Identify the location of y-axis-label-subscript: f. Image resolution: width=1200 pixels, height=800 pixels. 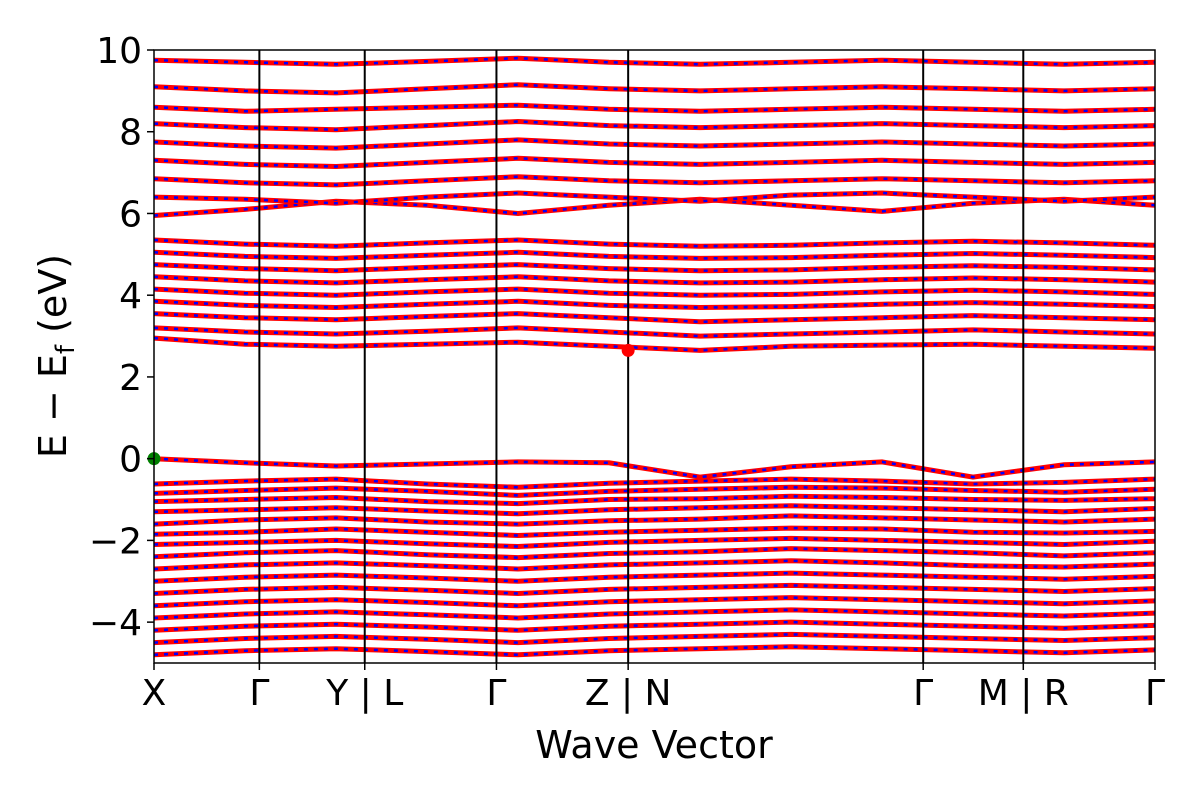
(66, 349).